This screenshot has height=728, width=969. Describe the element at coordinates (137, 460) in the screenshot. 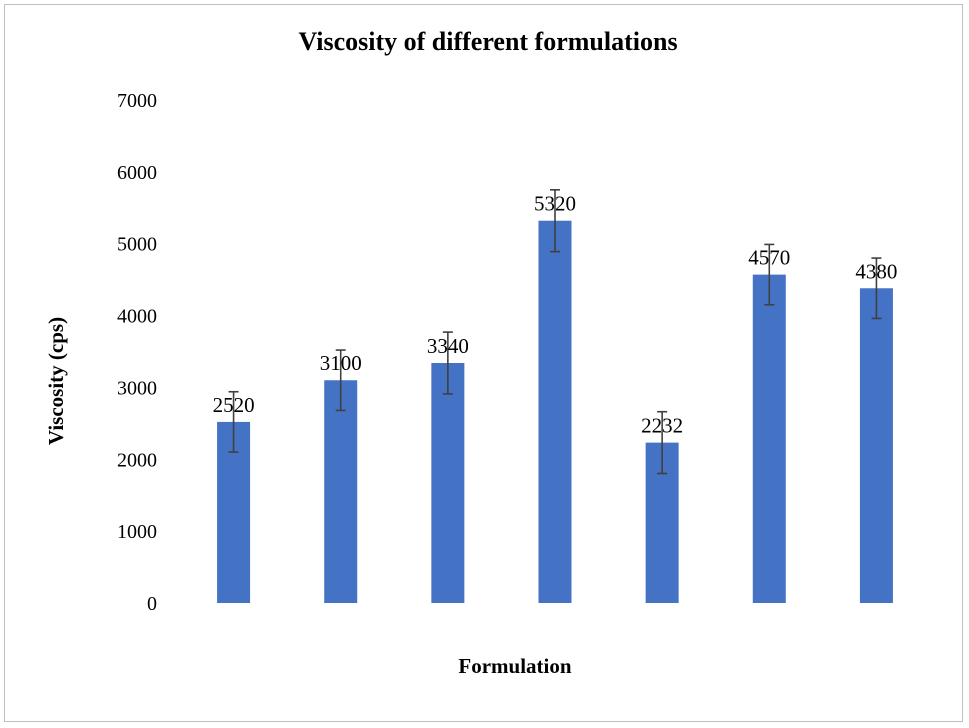

I see `y-tick-label: 2000` at that location.